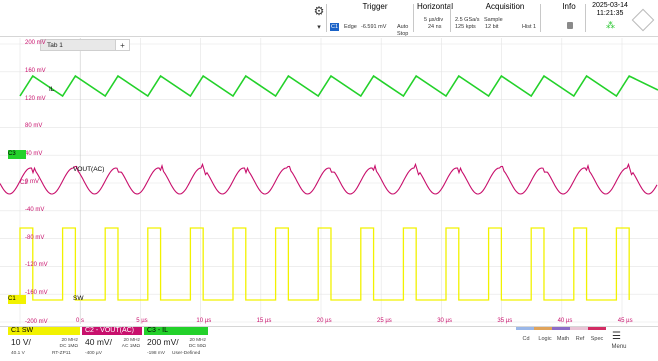 The image size is (658, 361). Describe the element at coordinates (563, 339) in the screenshot. I see `math-button: Math` at that location.